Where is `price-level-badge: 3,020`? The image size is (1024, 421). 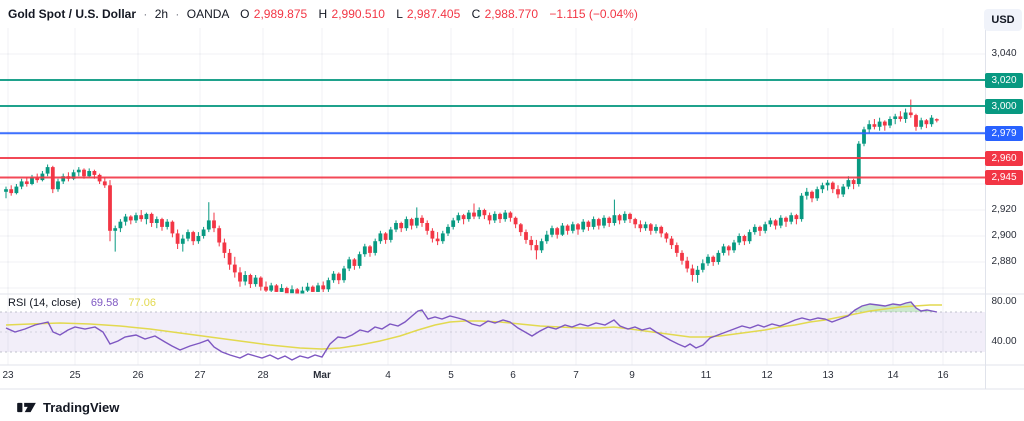 price-level-badge: 3,020 is located at coordinates (1004, 80).